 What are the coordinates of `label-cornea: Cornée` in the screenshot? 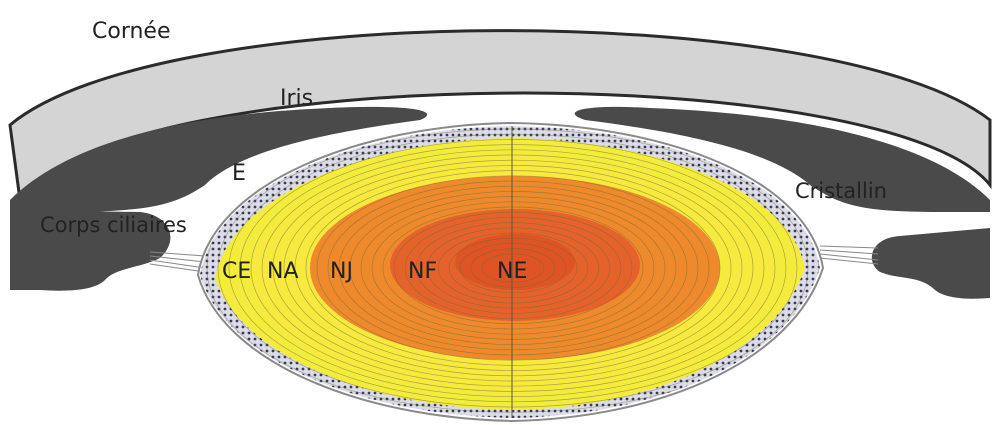 It's located at (131, 31).